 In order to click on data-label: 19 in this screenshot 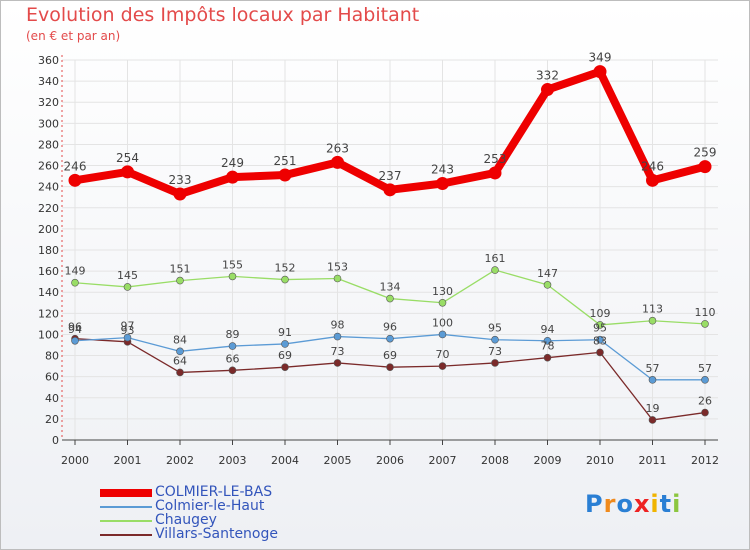, I will do `click(653, 408)`.